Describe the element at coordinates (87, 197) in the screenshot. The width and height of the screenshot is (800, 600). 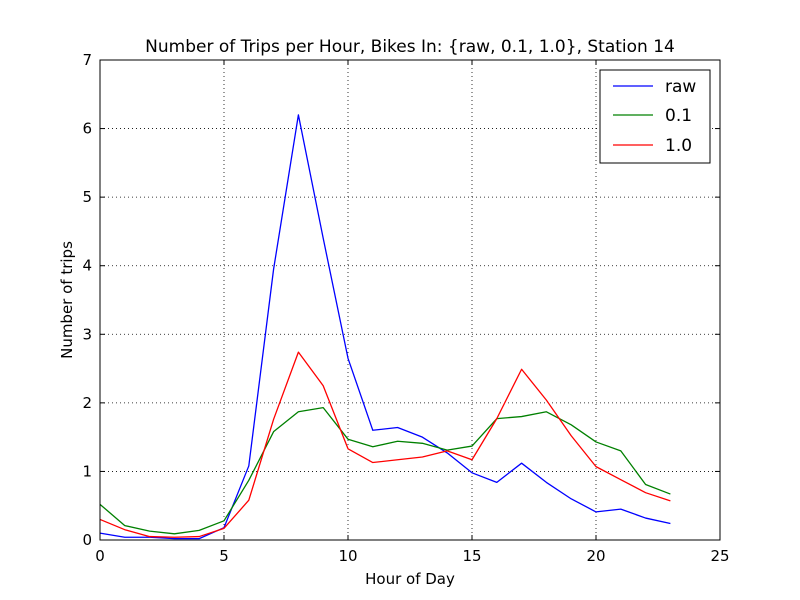
I see `y-tick-label: 5` at that location.